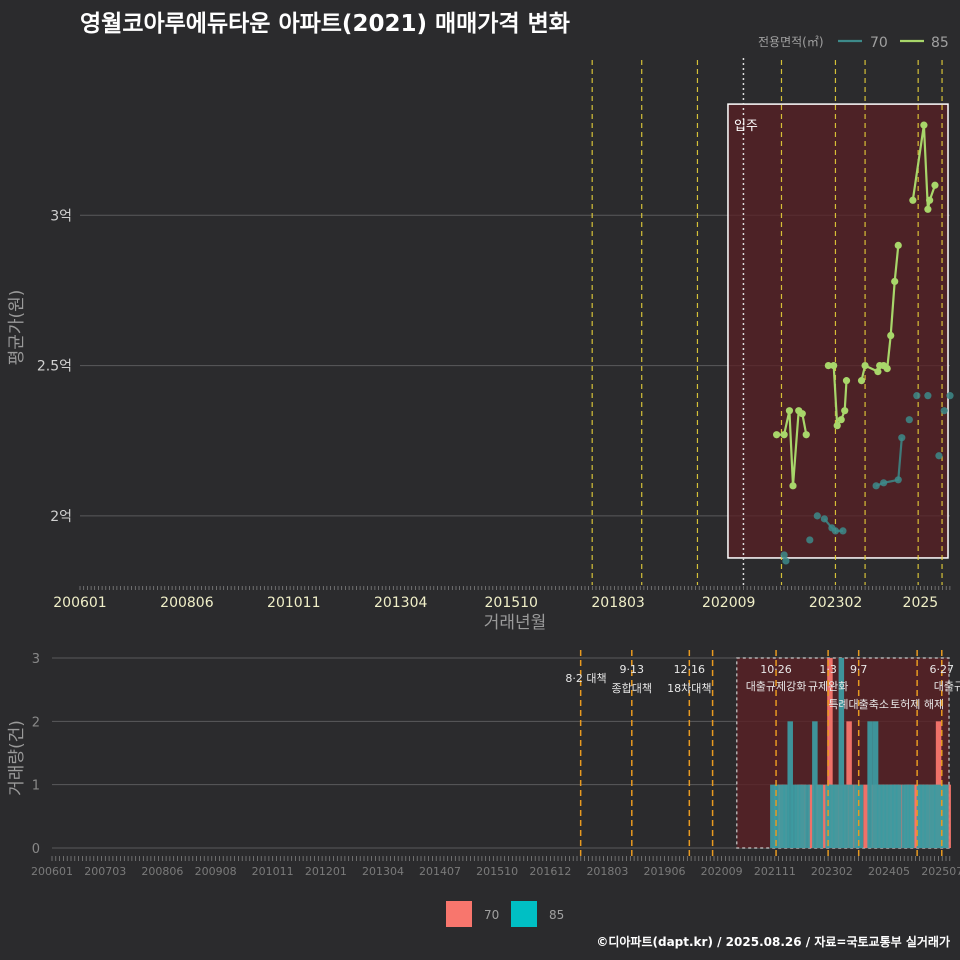 Image resolution: width=960 pixels, height=960 pixels. Describe the element at coordinates (505, 914) in the screenshot. I see `bottom-legend: 70 85` at that location.